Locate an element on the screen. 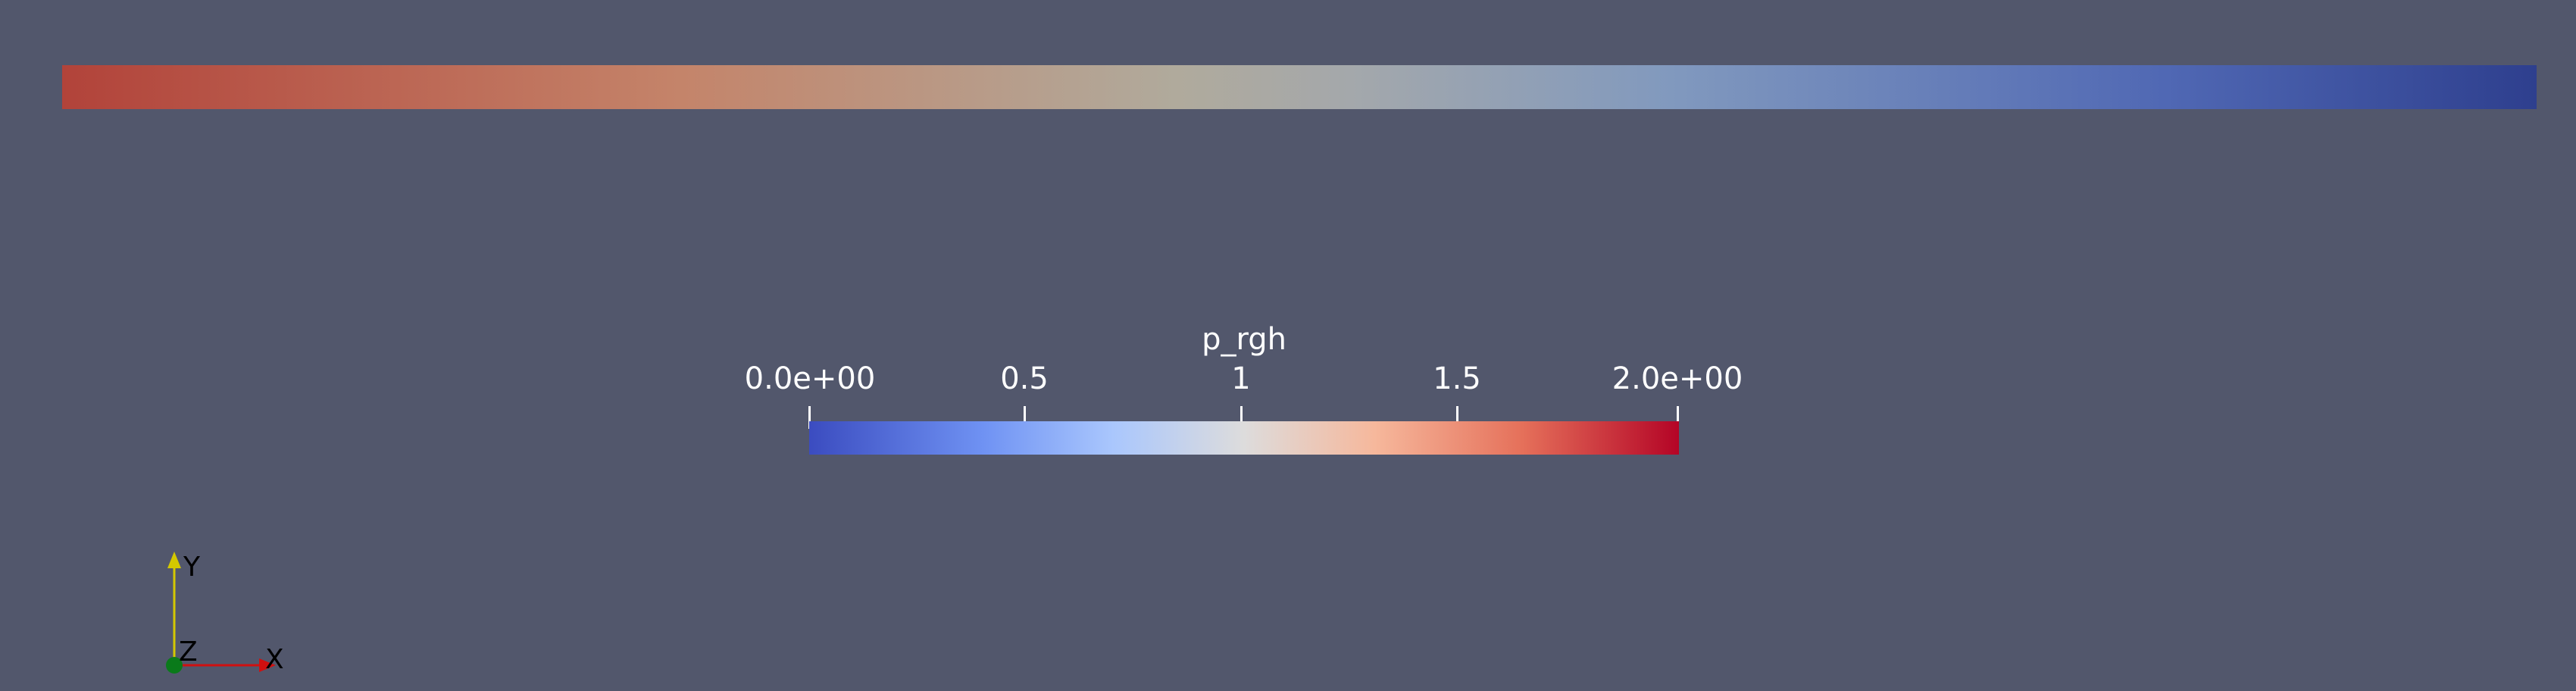 The height and width of the screenshot is (691, 2576). z-axis-origin-icon is located at coordinates (174, 665).